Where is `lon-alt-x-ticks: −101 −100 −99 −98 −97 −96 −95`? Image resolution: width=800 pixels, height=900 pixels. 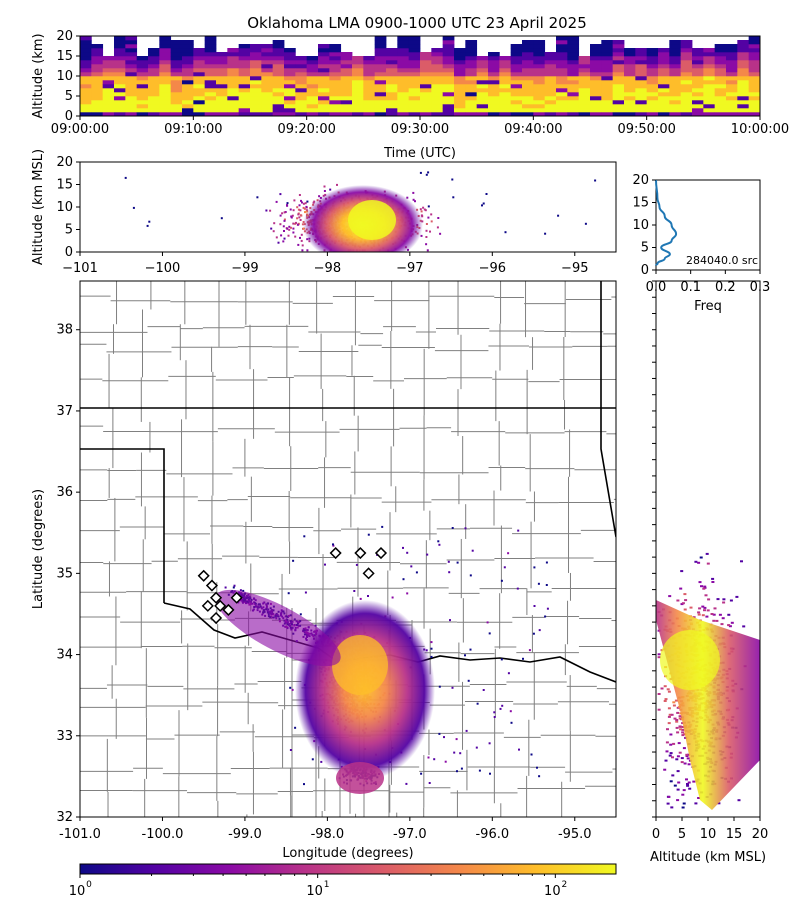 lon-alt-x-ticks: −101 −100 −99 −98 −97 −96 −95 is located at coordinates (325, 264).